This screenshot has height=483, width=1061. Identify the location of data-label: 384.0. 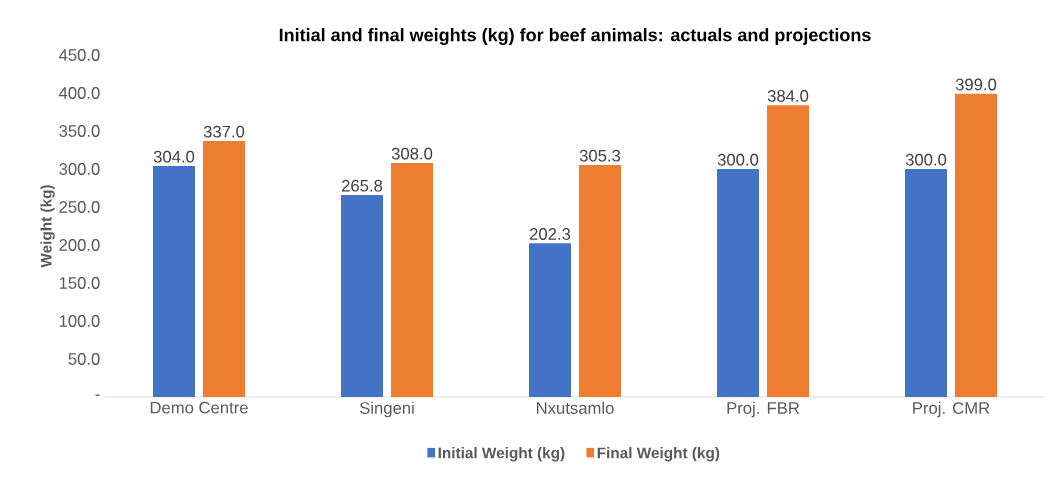
(788, 96).